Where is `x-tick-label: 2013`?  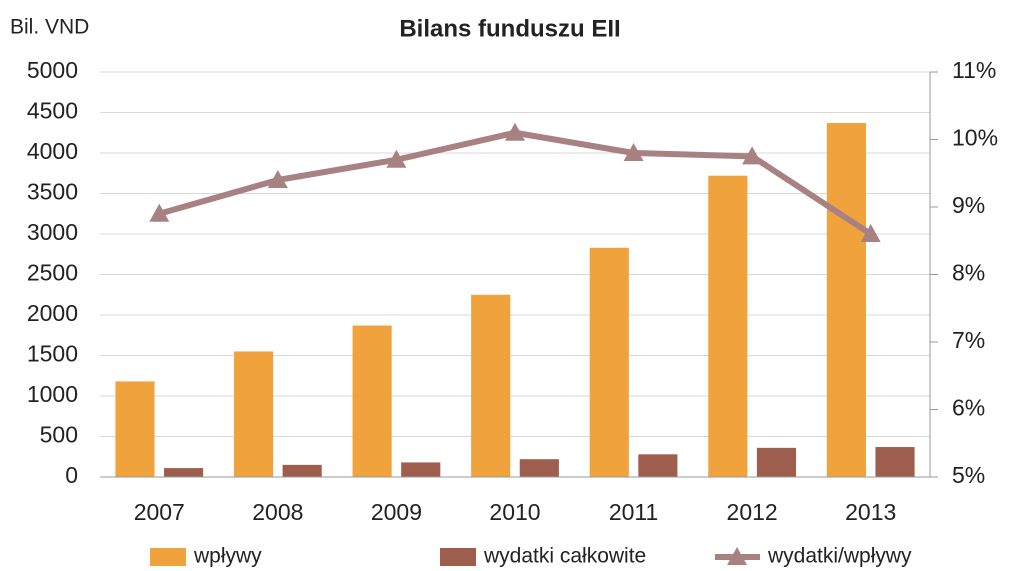
x-tick-label: 2013 is located at coordinates (870, 512).